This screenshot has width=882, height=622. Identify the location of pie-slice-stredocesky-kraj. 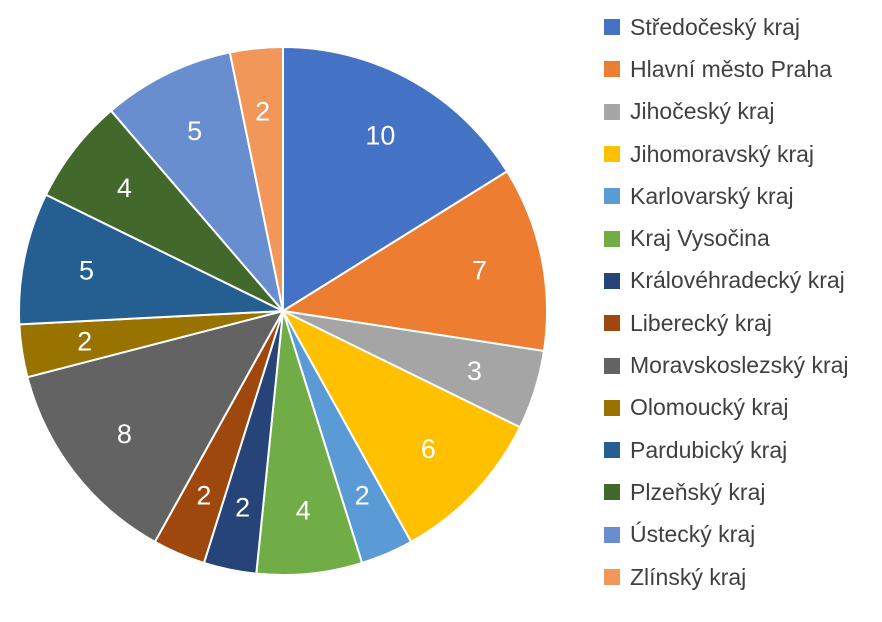
(395, 179).